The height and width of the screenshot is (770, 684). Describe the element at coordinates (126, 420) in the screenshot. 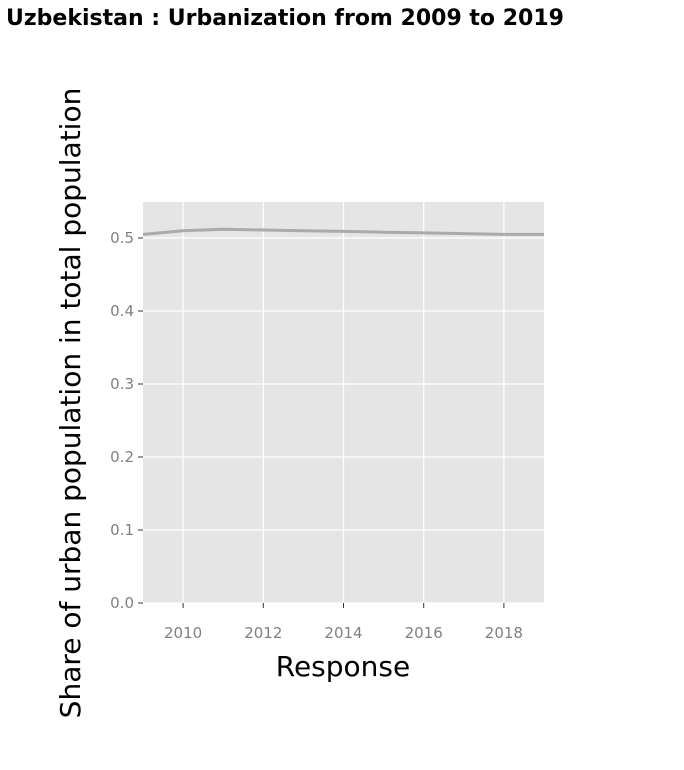

I see `y-axis: 0.0 0.1 0.2 0.3 0.4 0.5` at that location.